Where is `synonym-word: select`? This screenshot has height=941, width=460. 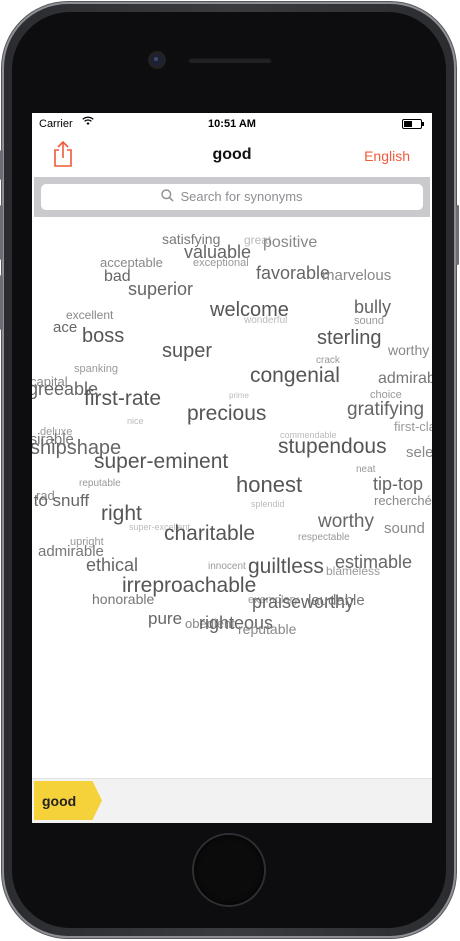
synonym-word: select is located at coordinates (419, 452).